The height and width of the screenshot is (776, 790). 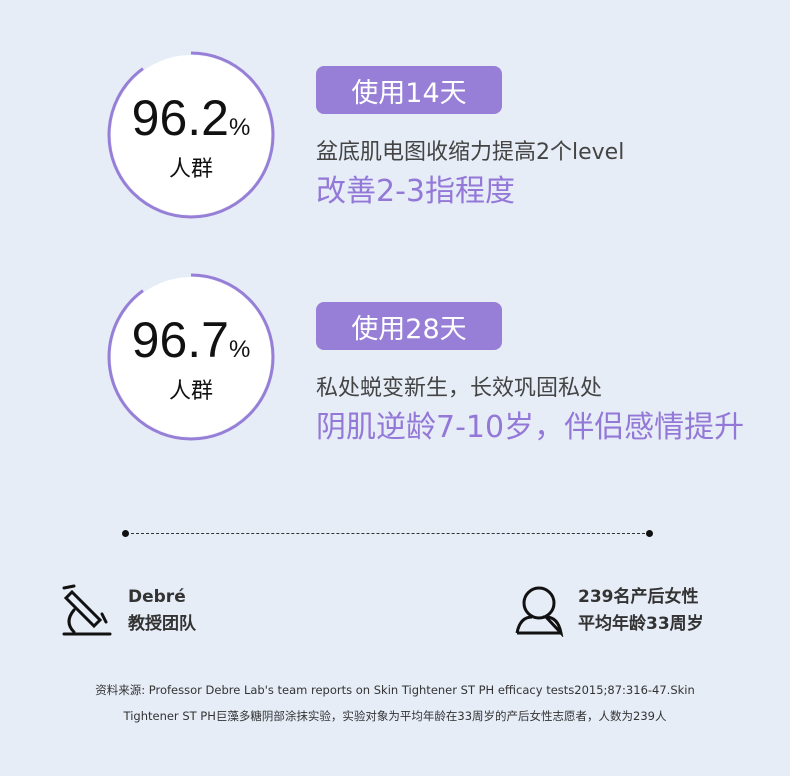 What do you see at coordinates (388, 533) in the screenshot?
I see `divider` at bounding box center [388, 533].